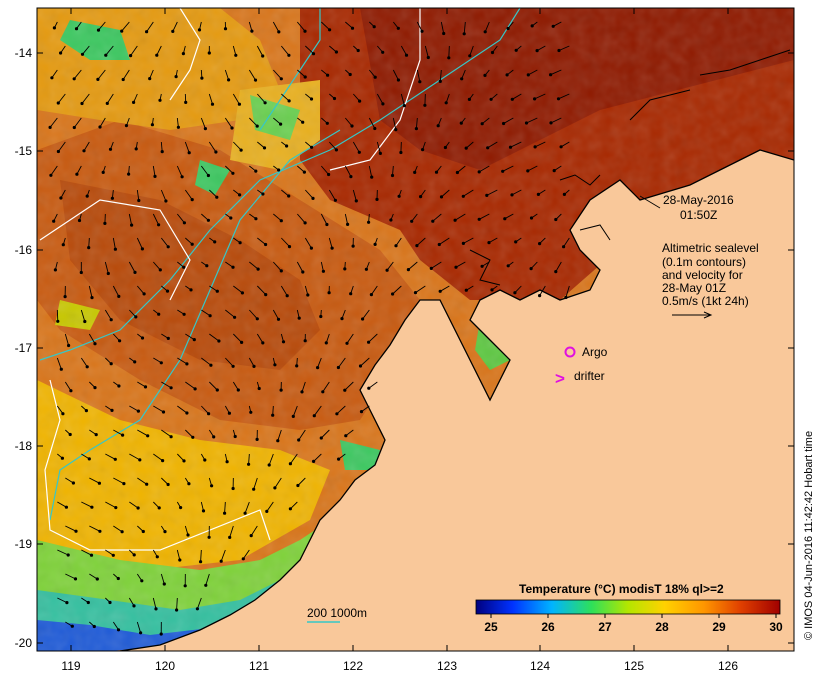 The height and width of the screenshot is (680, 820). What do you see at coordinates (630, 167) in the screenshot?
I see `coast-islands` at bounding box center [630, 167].